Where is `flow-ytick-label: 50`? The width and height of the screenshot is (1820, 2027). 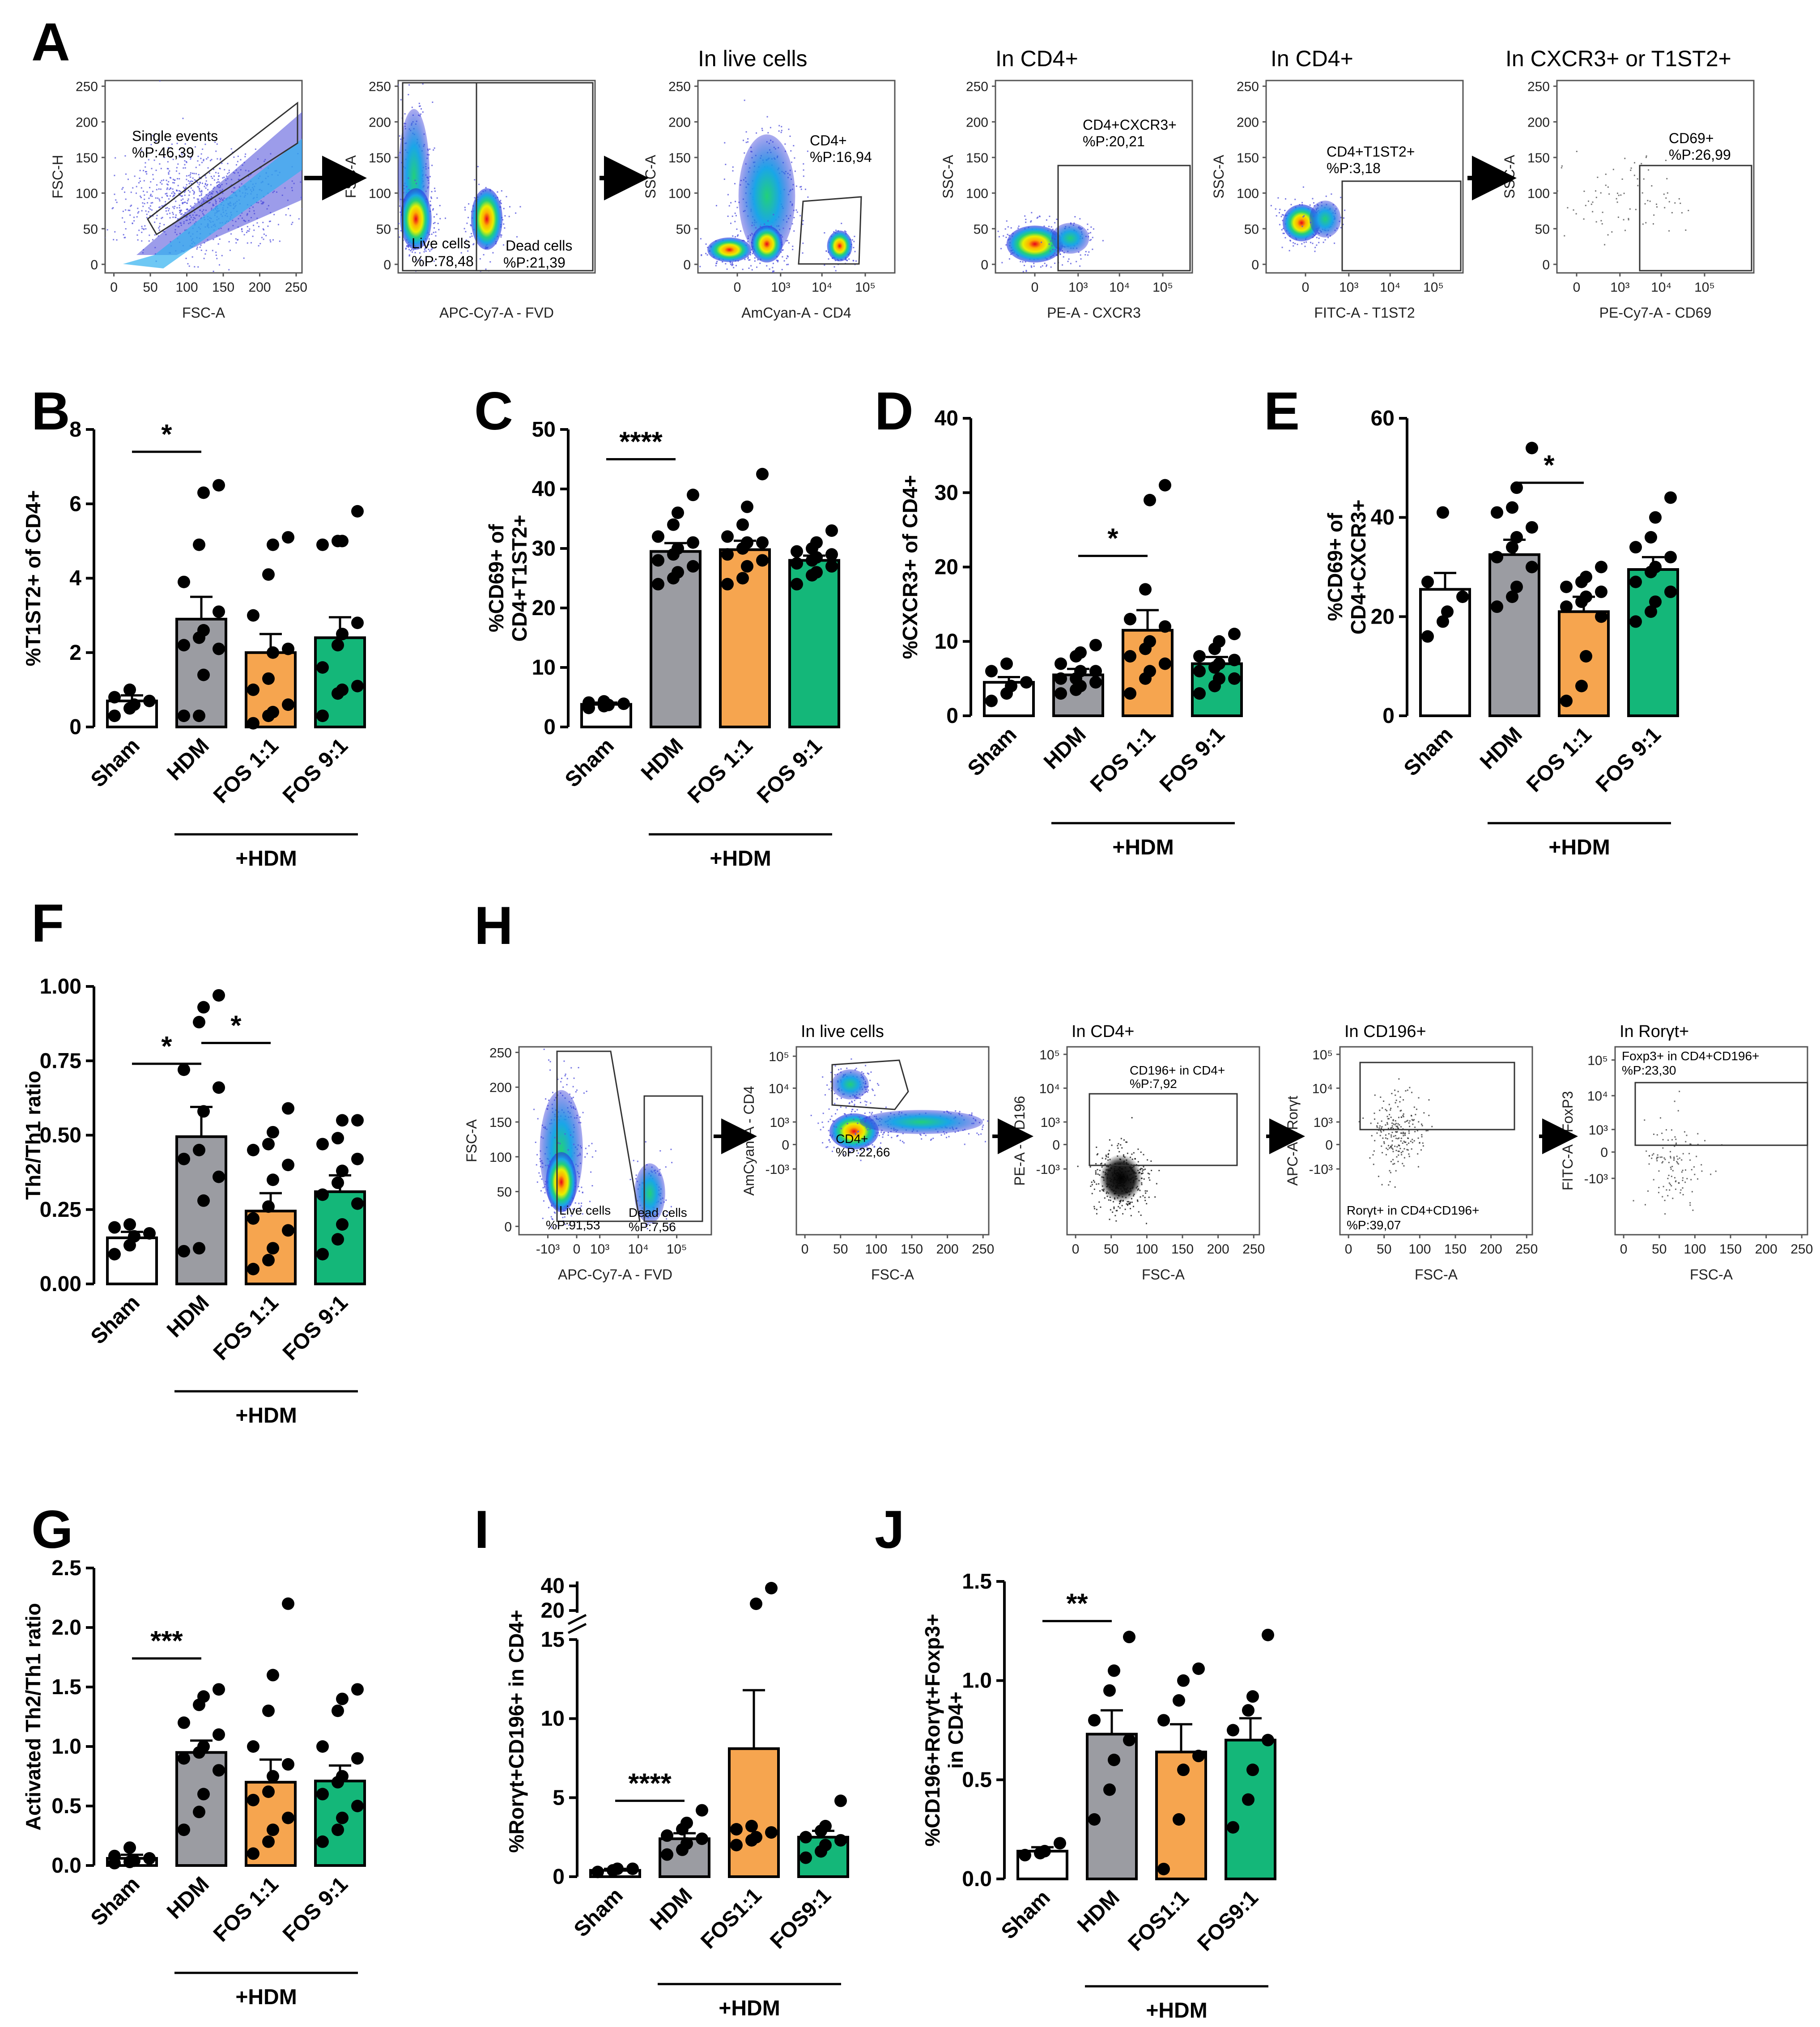
flow-ytick-label: 50 is located at coordinates (504, 1192).